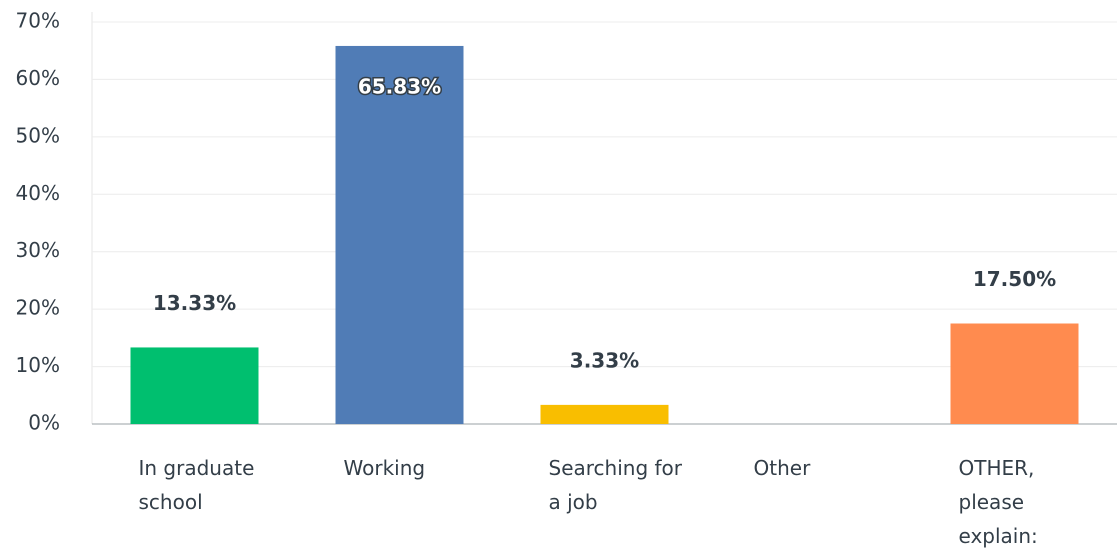 This screenshot has width=1117, height=553. What do you see at coordinates (38, 78) in the screenshot?
I see `y-tick-label: 60%` at bounding box center [38, 78].